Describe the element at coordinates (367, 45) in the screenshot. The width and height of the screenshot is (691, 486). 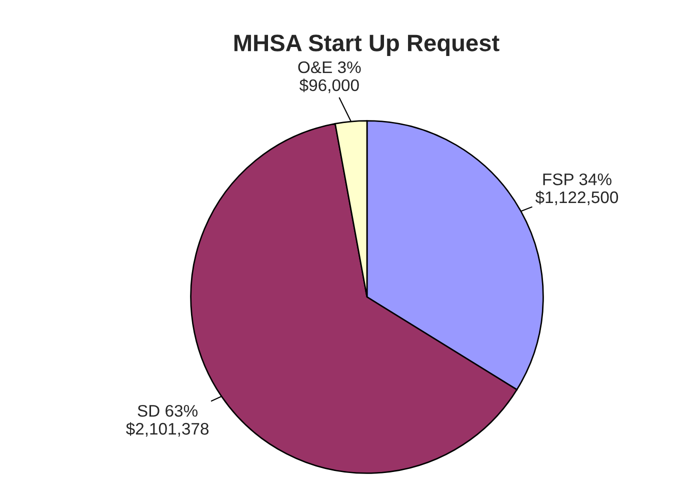
I see `chart-title: MHSA Start Up Request` at that location.